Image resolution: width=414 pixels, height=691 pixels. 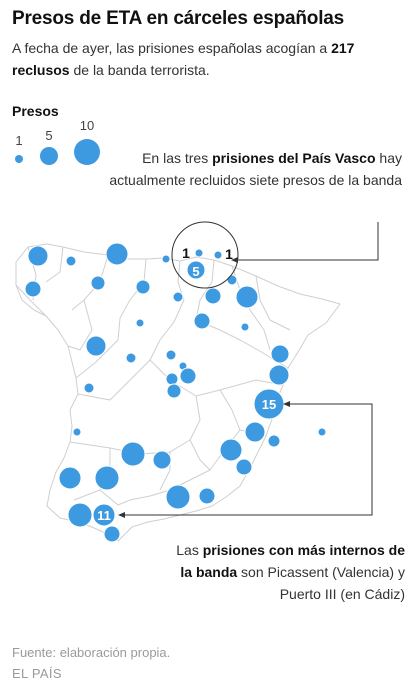 What do you see at coordinates (19, 159) in the screenshot?
I see `legend-dot-small` at bounding box center [19, 159].